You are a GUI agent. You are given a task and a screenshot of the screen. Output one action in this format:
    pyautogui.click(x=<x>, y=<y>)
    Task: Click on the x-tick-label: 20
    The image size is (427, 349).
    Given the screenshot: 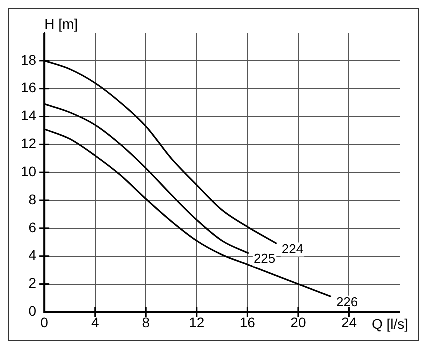 What is the action you would take?
    pyautogui.click(x=298, y=322)
    